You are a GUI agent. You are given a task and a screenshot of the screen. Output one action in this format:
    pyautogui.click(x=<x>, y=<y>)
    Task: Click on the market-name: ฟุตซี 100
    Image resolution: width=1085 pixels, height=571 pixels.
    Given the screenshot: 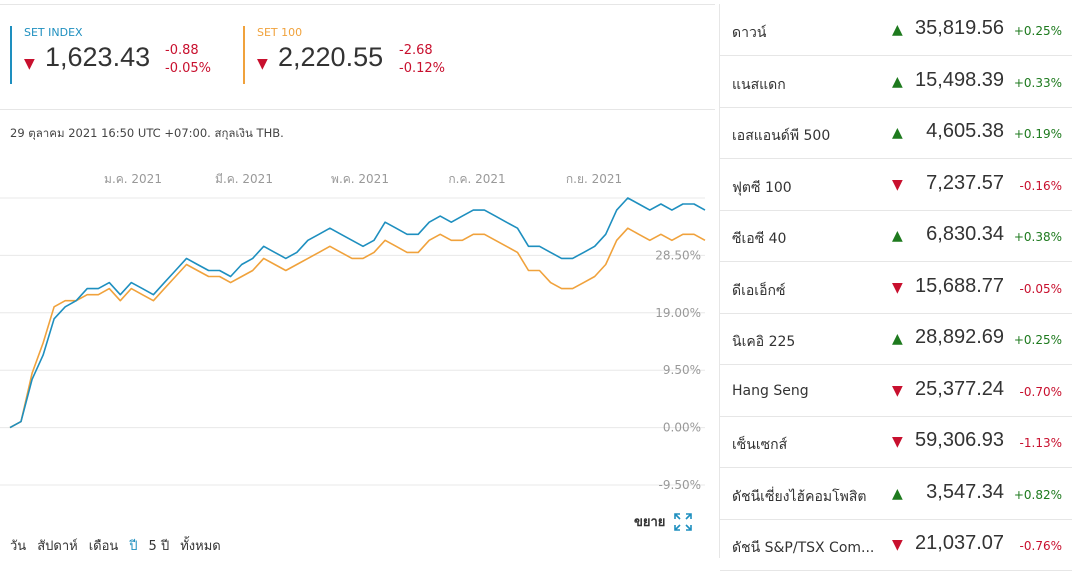 What is the action you would take?
    pyautogui.click(x=762, y=187)
    